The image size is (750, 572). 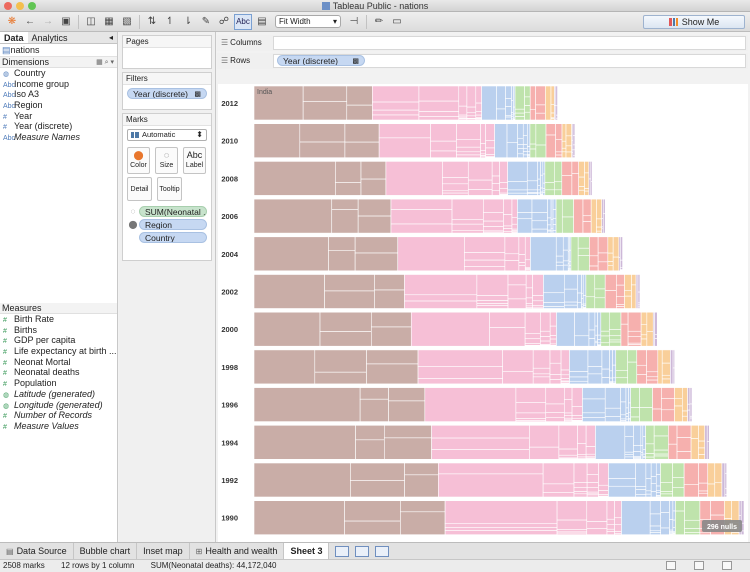 I want to click on datasource-item: ▤nations, so click(x=58, y=50).